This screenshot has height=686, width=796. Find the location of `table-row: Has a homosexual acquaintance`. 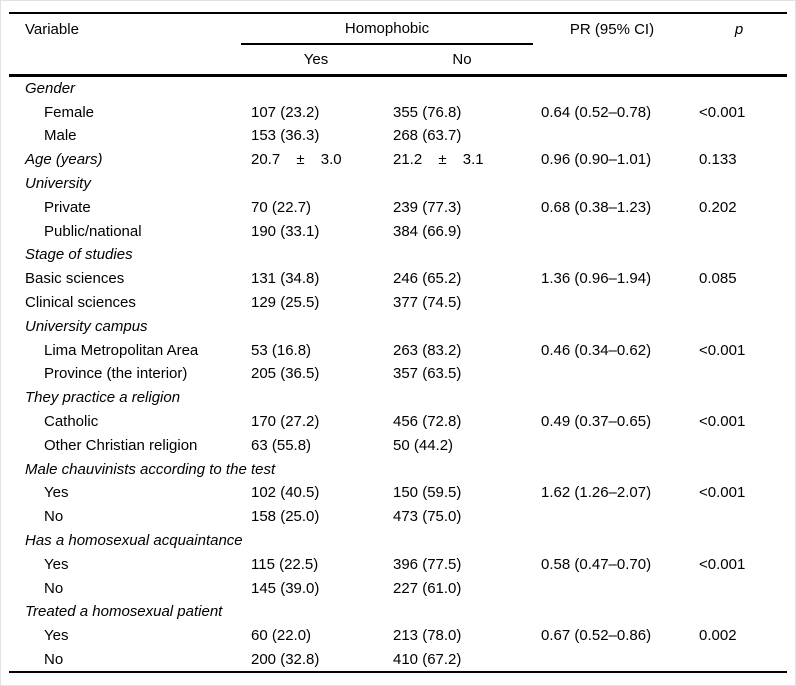

table-row: Has a homosexual acquaintance is located at coordinates (398, 541).